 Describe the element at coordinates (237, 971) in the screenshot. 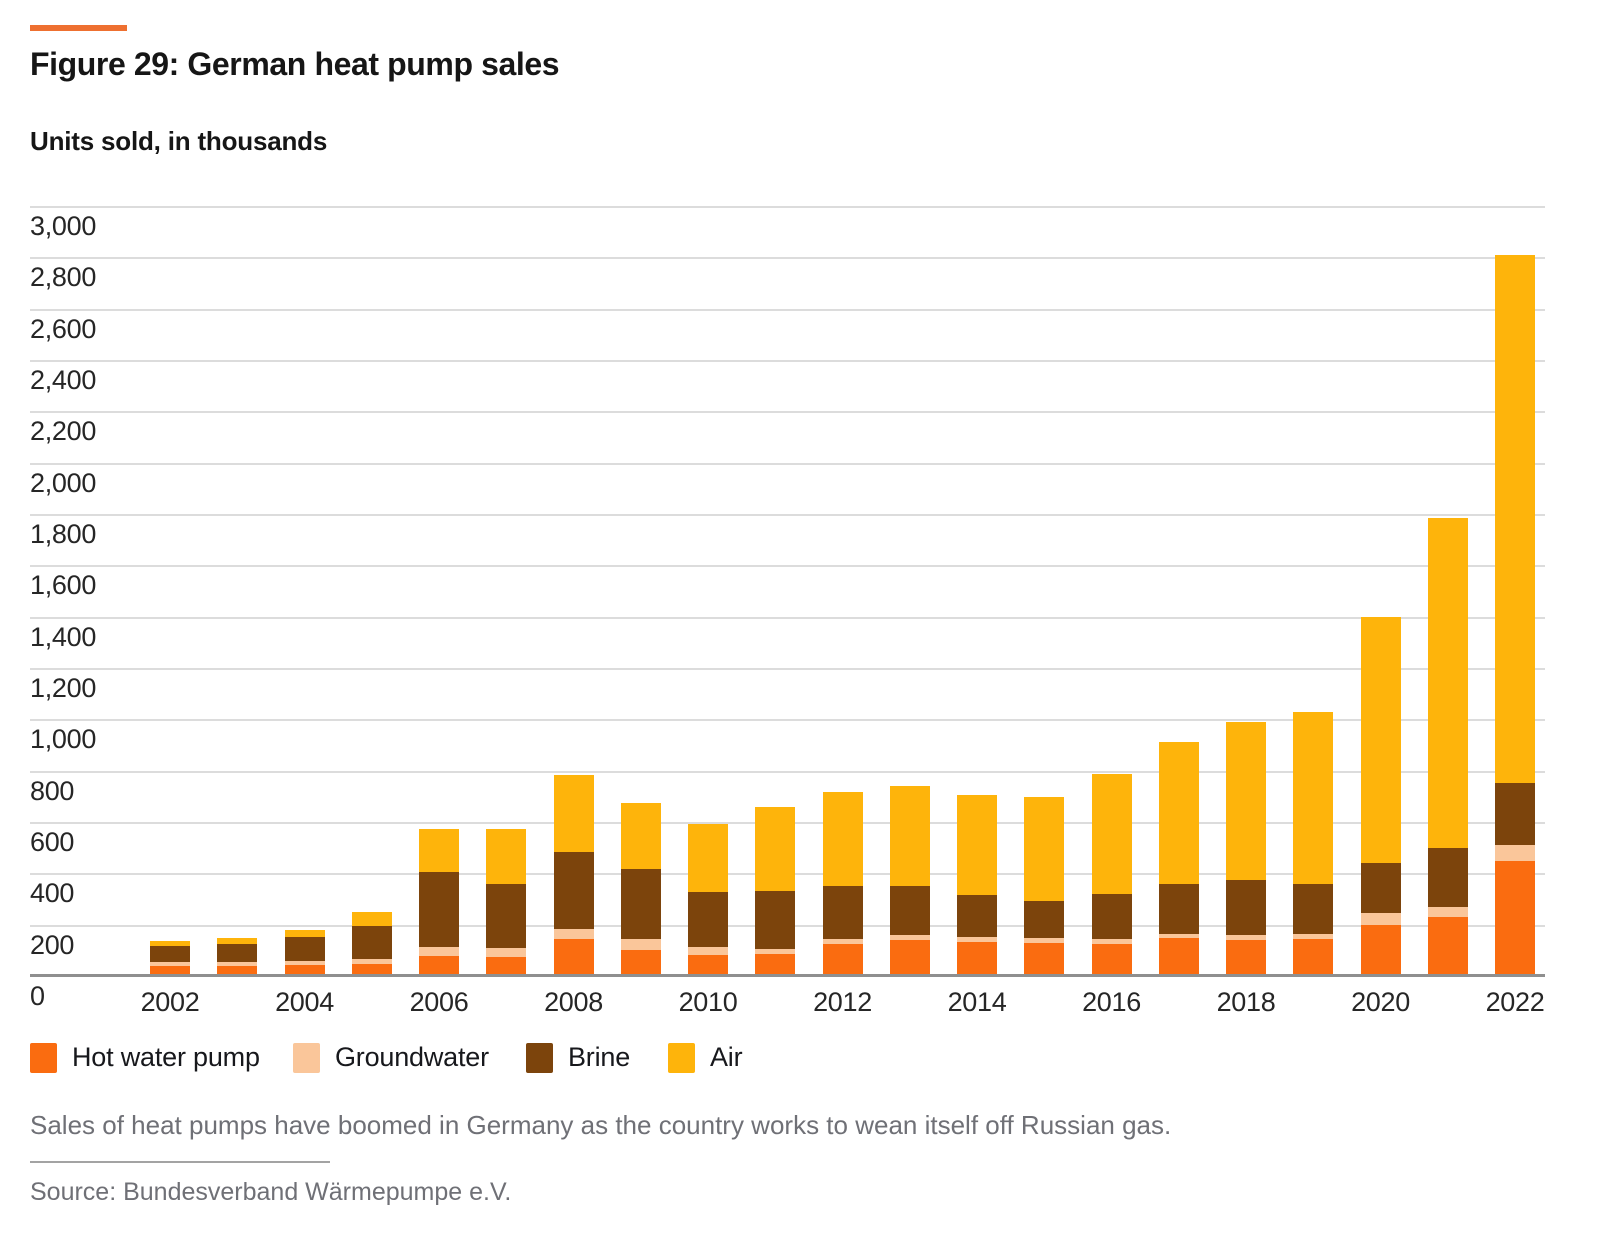

I see `bar-segment-2003-hot-water-pump` at that location.